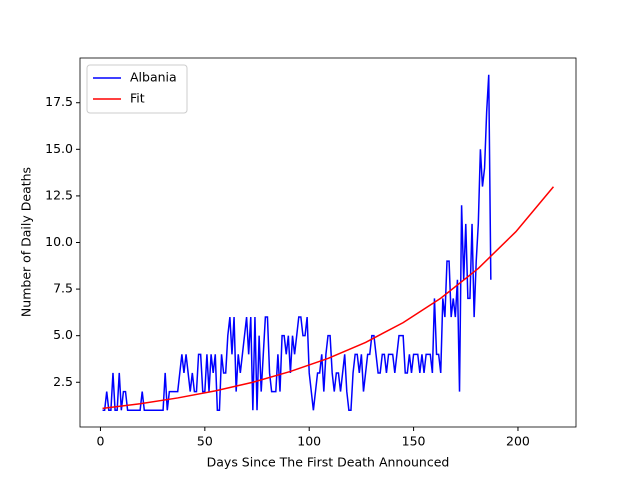 Image resolution: width=640 pixels, height=484 pixels. Describe the element at coordinates (59, 241) in the screenshot. I see `y-tick-label: 10.0` at that location.